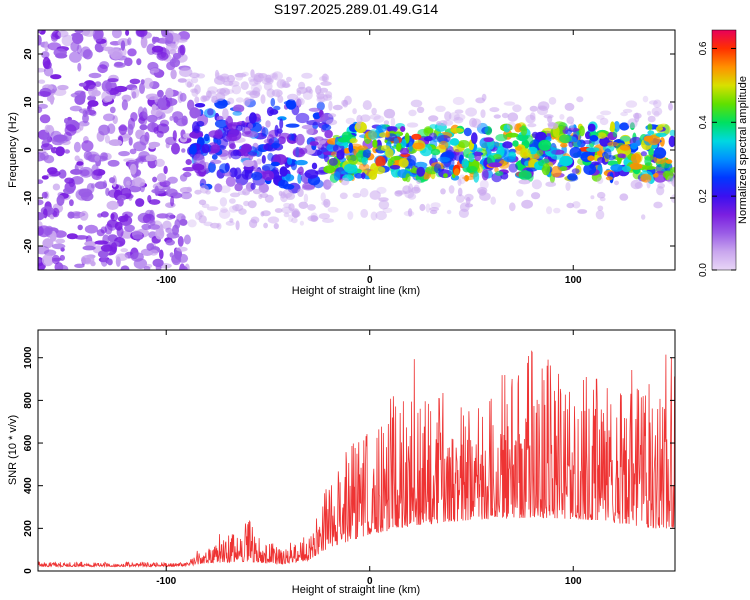 This screenshot has height=600, width=750. Describe the element at coordinates (166, 581) in the screenshot. I see `snr-xtick-label: -100` at that location.